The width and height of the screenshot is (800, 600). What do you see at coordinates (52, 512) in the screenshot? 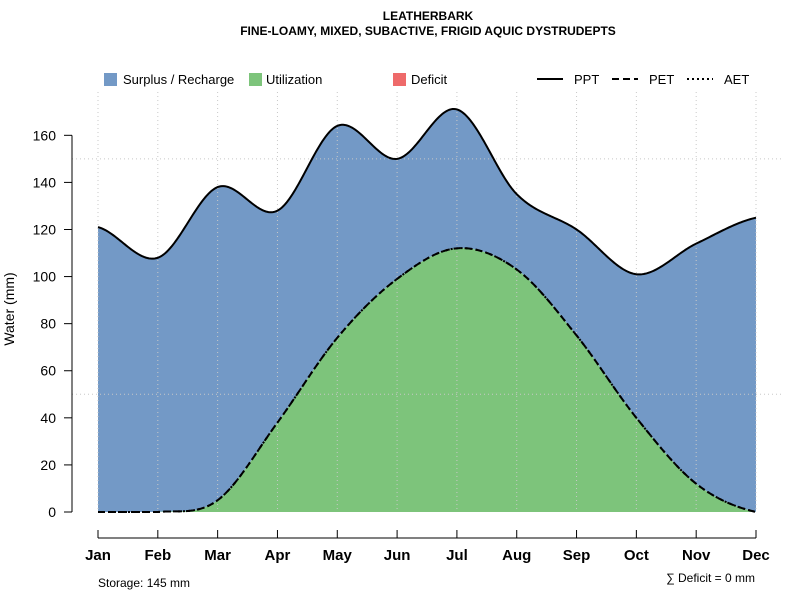
I see `y-tick-label-0: 0` at bounding box center [52, 512].